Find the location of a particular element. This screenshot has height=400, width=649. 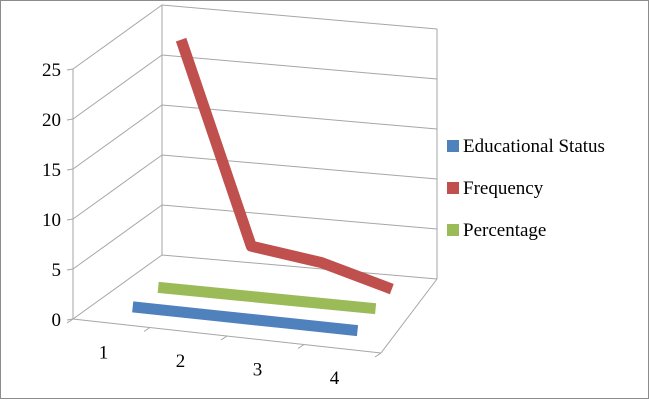

legend: Educational Status Frequency Percentage is located at coordinates (526, 188).